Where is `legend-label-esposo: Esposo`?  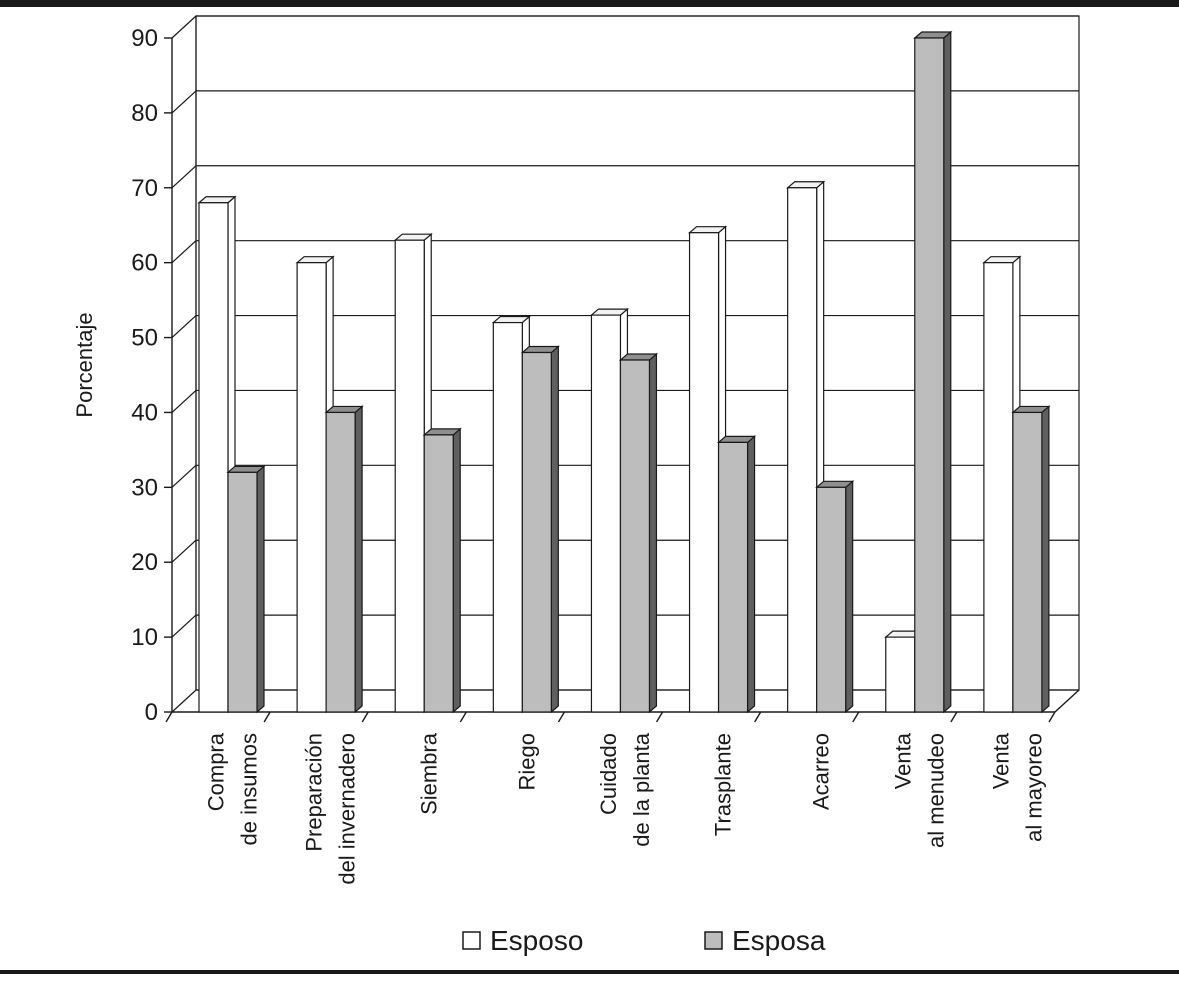 legend-label-esposo: Esposo is located at coordinates (536, 940).